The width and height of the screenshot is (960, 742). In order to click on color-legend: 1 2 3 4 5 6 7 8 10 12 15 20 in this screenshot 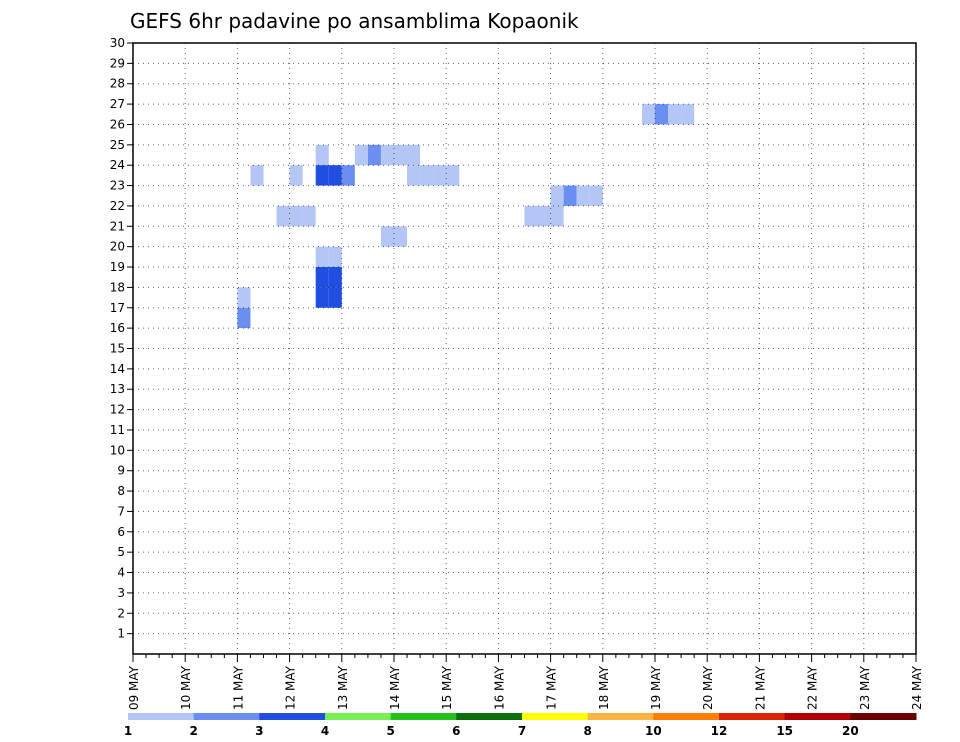, I will do `click(520, 725)`.